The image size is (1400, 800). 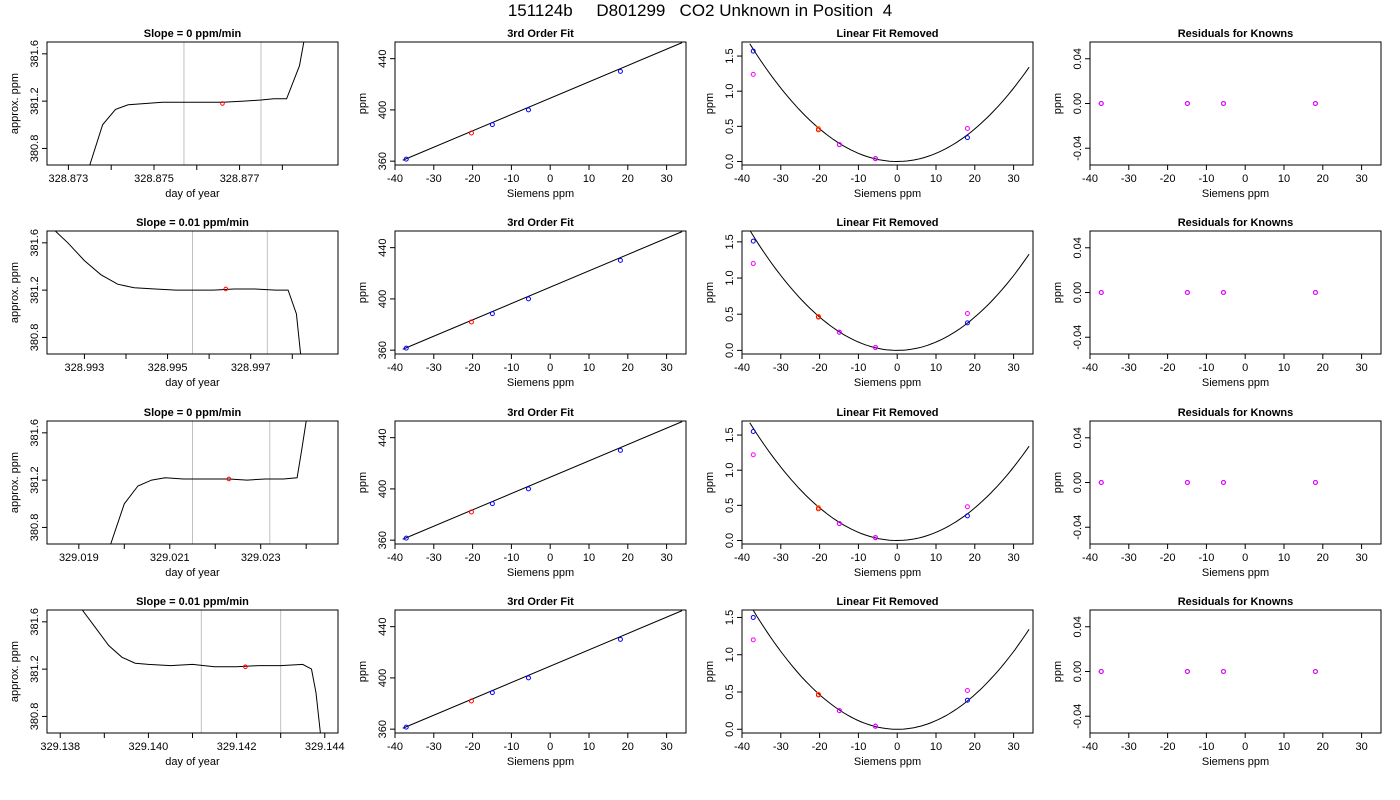 I want to click on unknown-marker, so click(x=222, y=103).